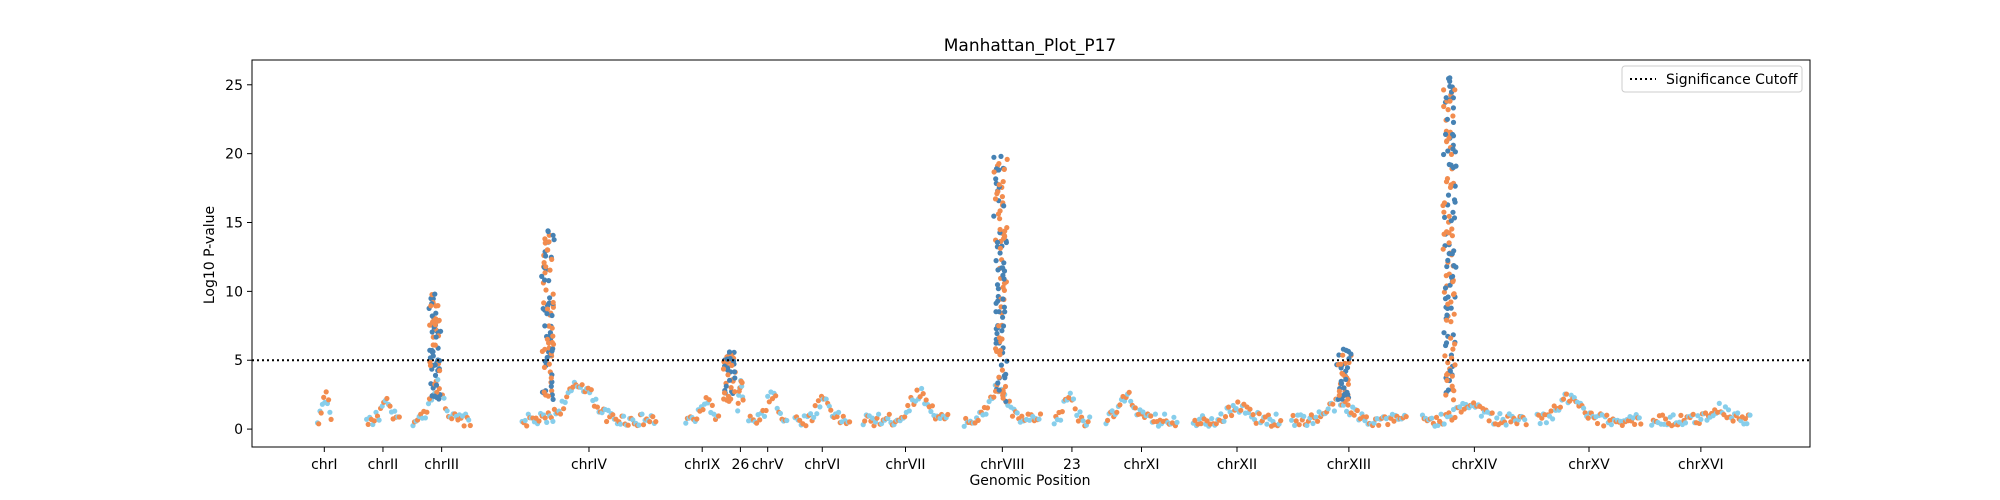 The image size is (2000, 500). What do you see at coordinates (1701, 465) in the screenshot?
I see `x-tick-label-chrXVI: chrXVI` at bounding box center [1701, 465].